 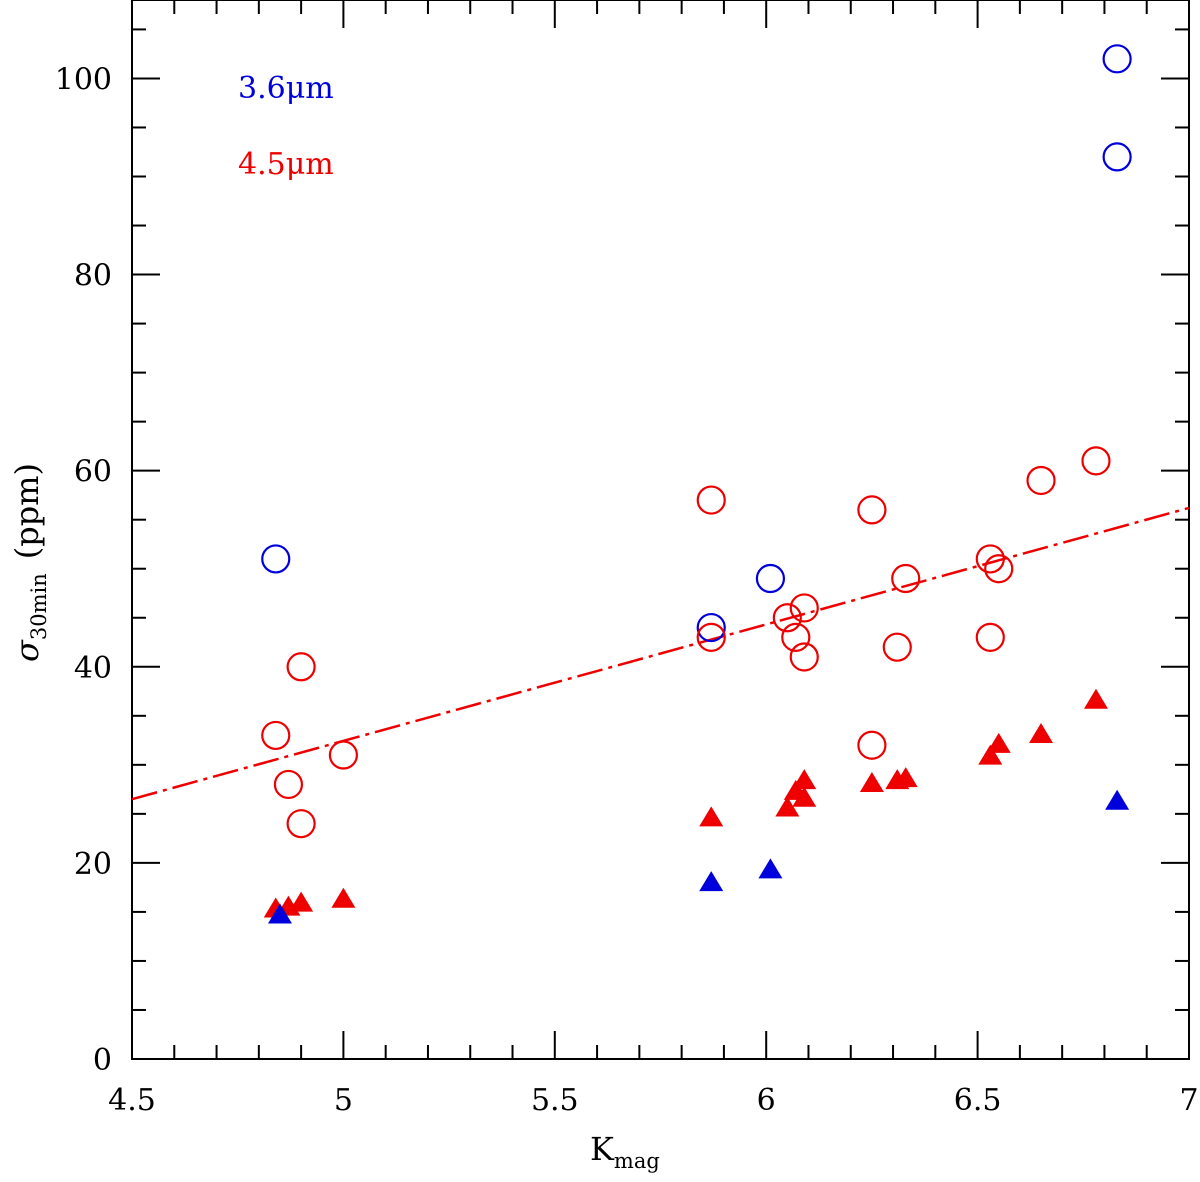 What do you see at coordinates (978, 1100) in the screenshot?
I see `x-tick-label: 6.5` at bounding box center [978, 1100].